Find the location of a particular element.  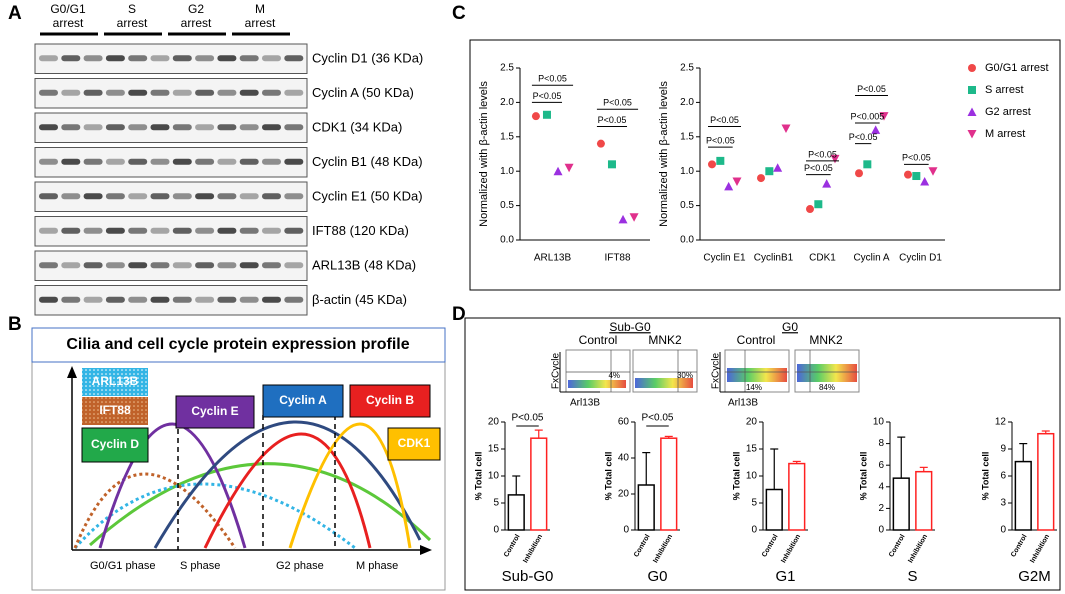

y-tick-label: 0.5 is located at coordinates (507, 205).